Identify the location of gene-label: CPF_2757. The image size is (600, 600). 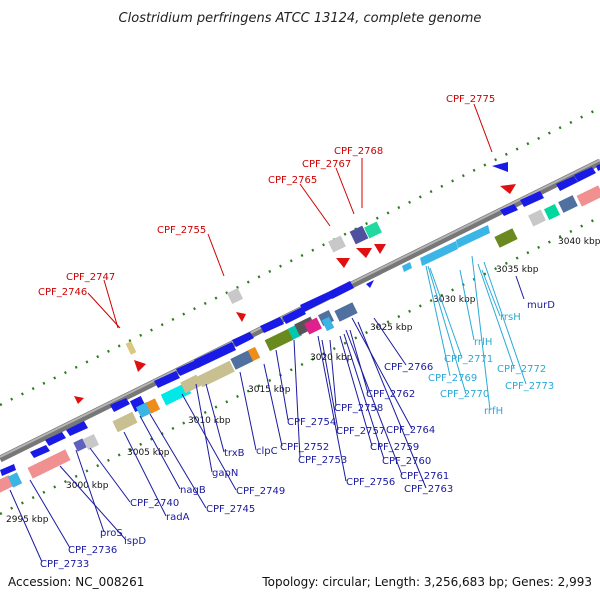
(360, 431).